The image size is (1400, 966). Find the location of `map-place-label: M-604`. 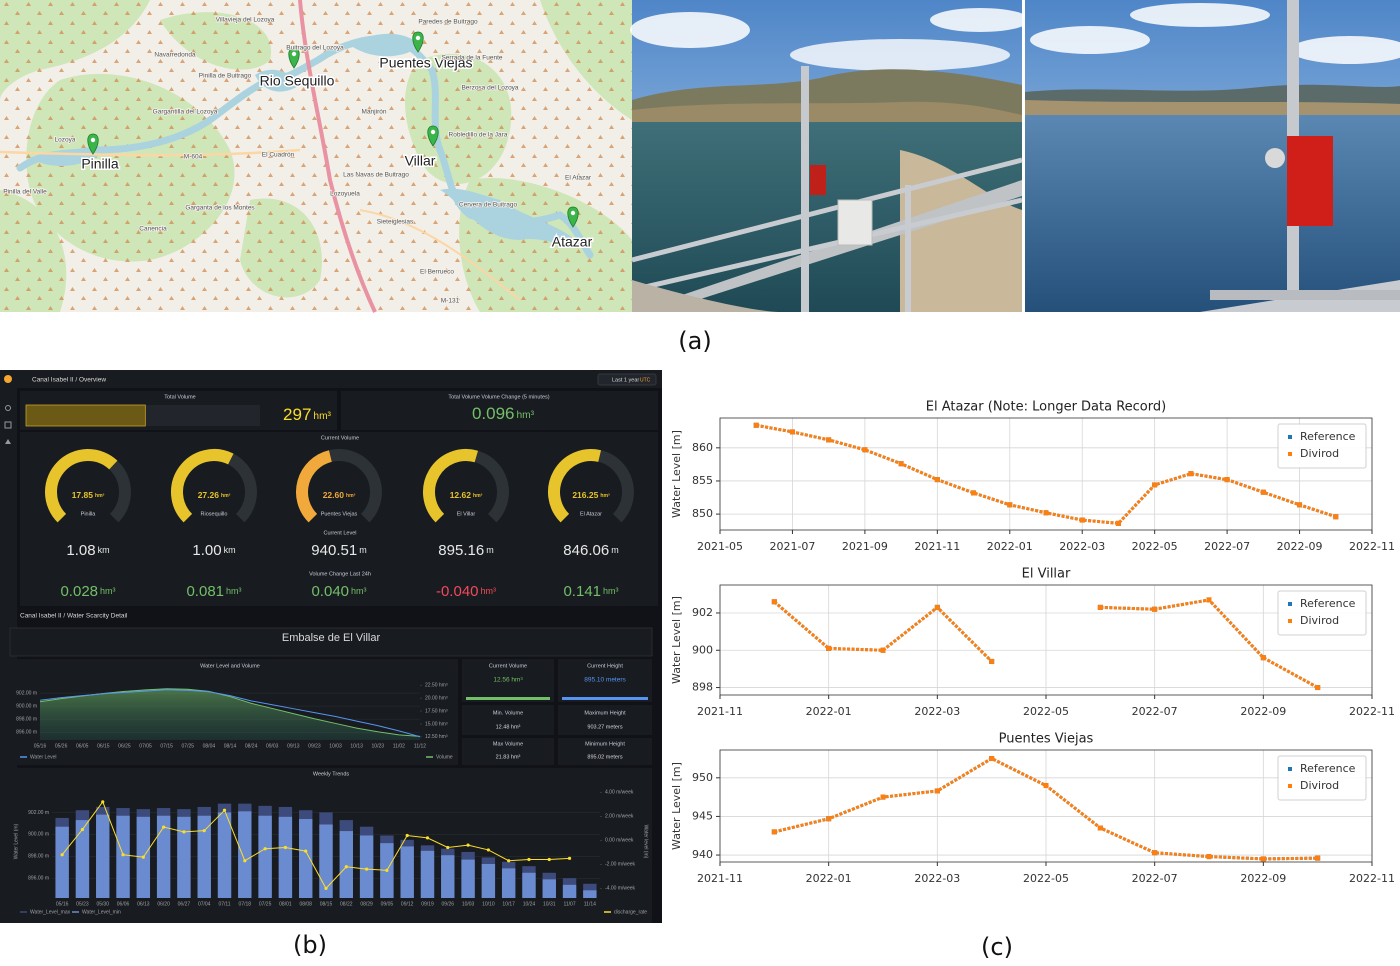

map-place-label: M-604 is located at coordinates (193, 157).